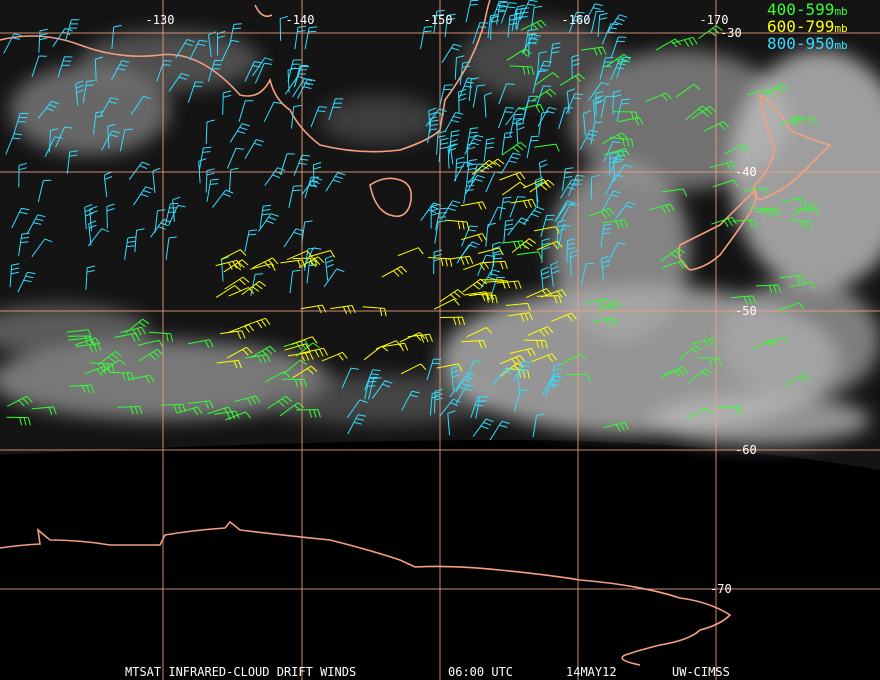  What do you see at coordinates (800, 9) in the screenshot?
I see `legend-range: 400-599` at bounding box center [800, 9].